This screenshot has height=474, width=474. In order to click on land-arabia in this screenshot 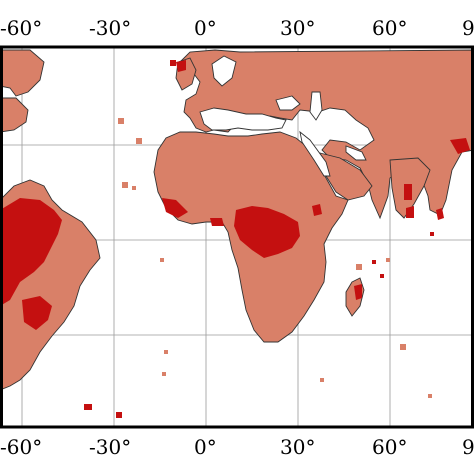, I will do `click(344, 176)`.